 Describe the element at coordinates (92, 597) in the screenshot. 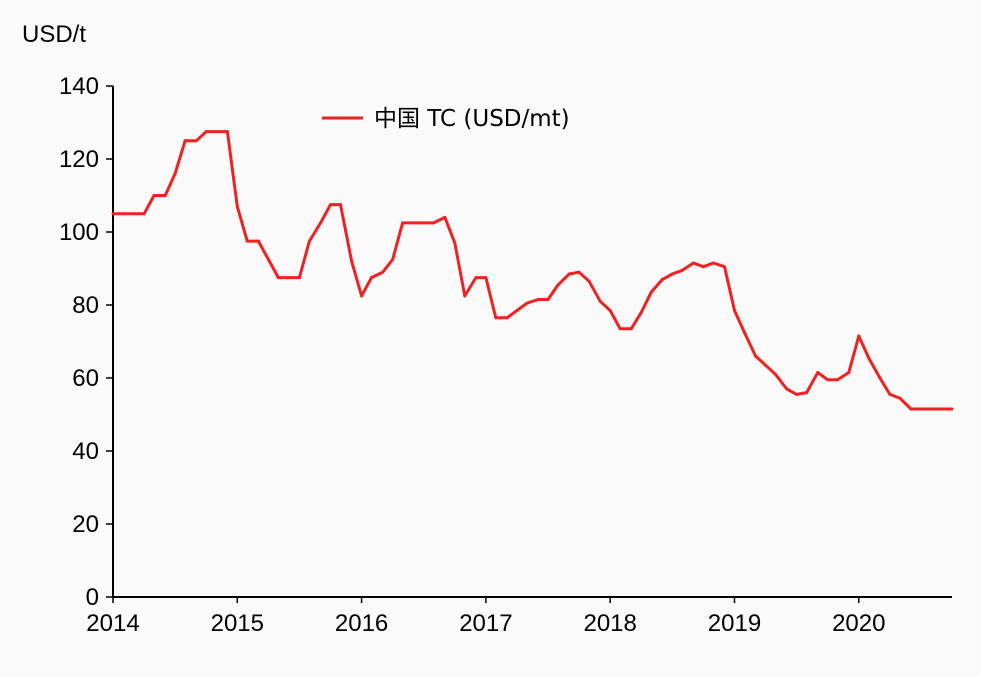

I see `y-tick-label: 0` at that location.